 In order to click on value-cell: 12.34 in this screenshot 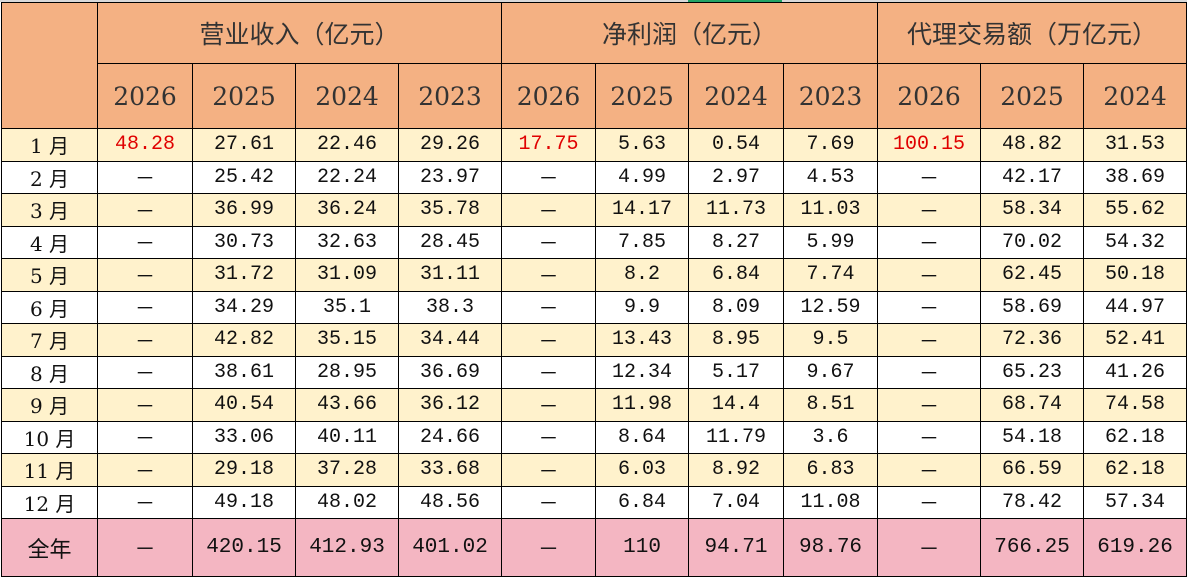, I will do `click(642, 372)`.